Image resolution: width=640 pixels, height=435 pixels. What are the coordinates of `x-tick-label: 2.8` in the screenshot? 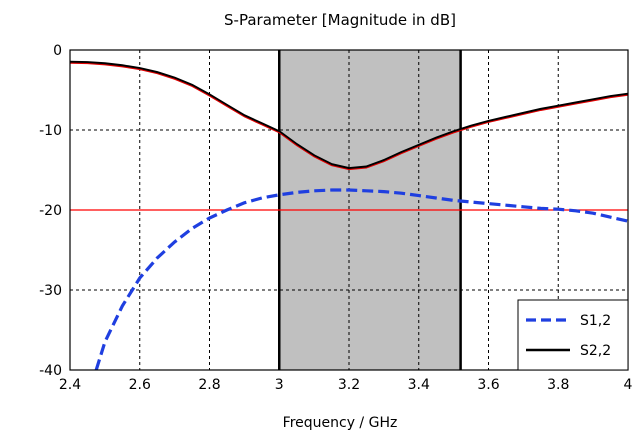 It's located at (209, 385).